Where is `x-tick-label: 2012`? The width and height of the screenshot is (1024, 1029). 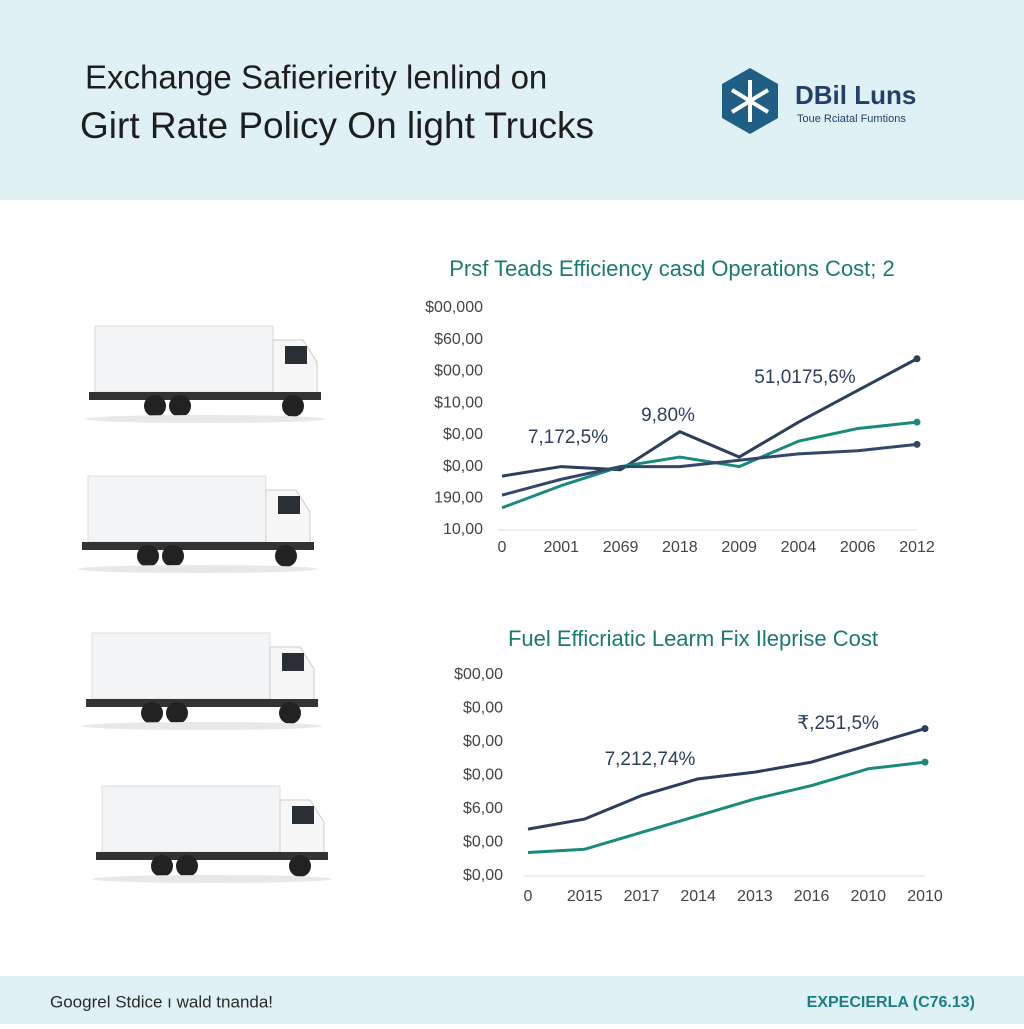
x-tick-label: 2012 is located at coordinates (917, 547).